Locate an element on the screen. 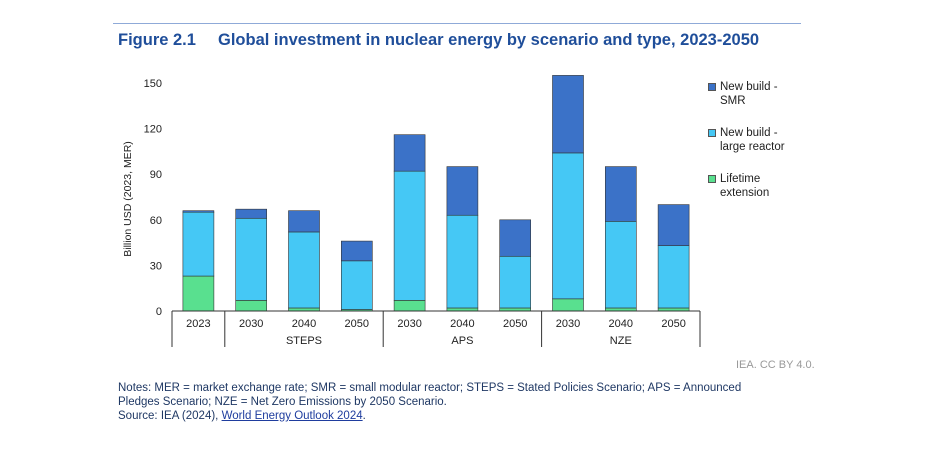 Image resolution: width=952 pixels, height=456 pixels. legend-label-smr-1: New build - is located at coordinates (749, 87).